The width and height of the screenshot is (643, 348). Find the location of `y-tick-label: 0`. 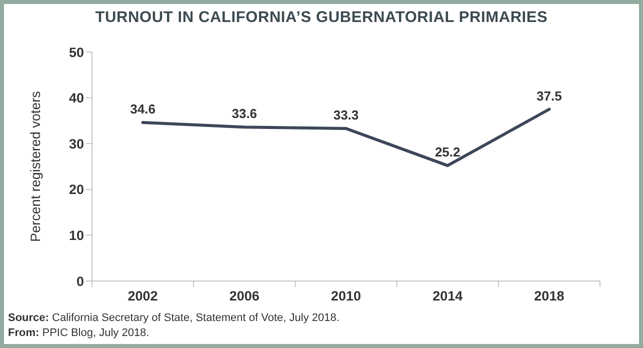

y-tick-label: 0 is located at coordinates (80, 281).